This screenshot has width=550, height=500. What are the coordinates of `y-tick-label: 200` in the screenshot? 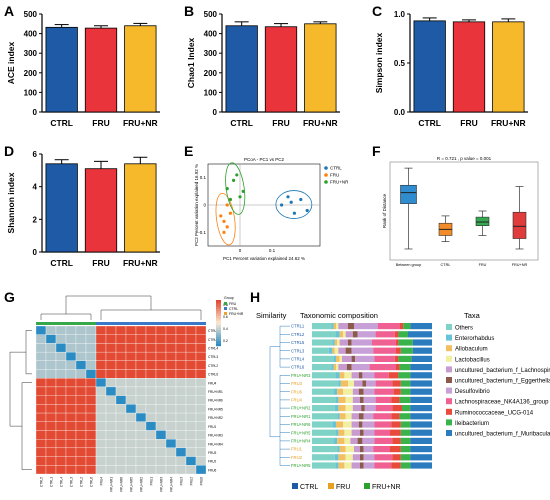 It's located at (211, 73).